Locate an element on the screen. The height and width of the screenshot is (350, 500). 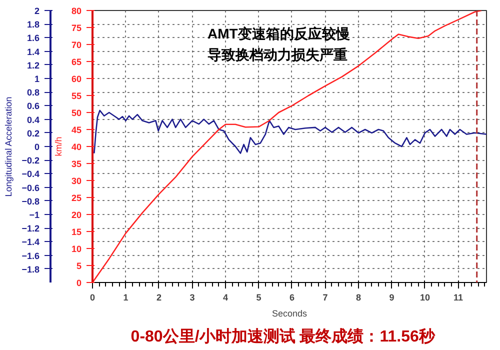
y2-tick-label: 10 is located at coordinates (76, 249).